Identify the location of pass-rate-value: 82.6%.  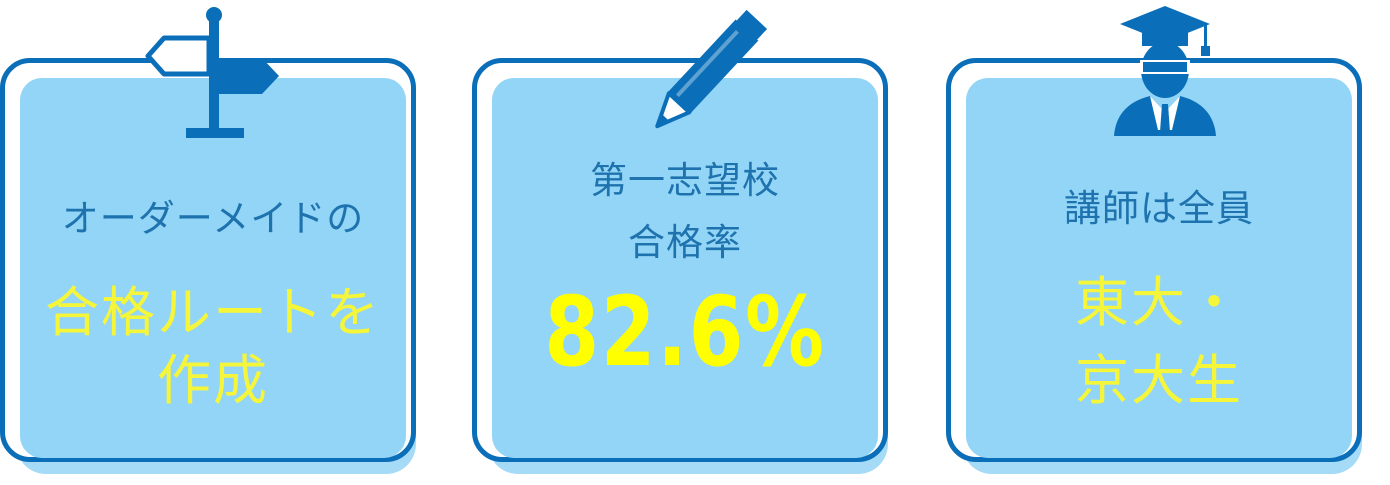
(685, 332).